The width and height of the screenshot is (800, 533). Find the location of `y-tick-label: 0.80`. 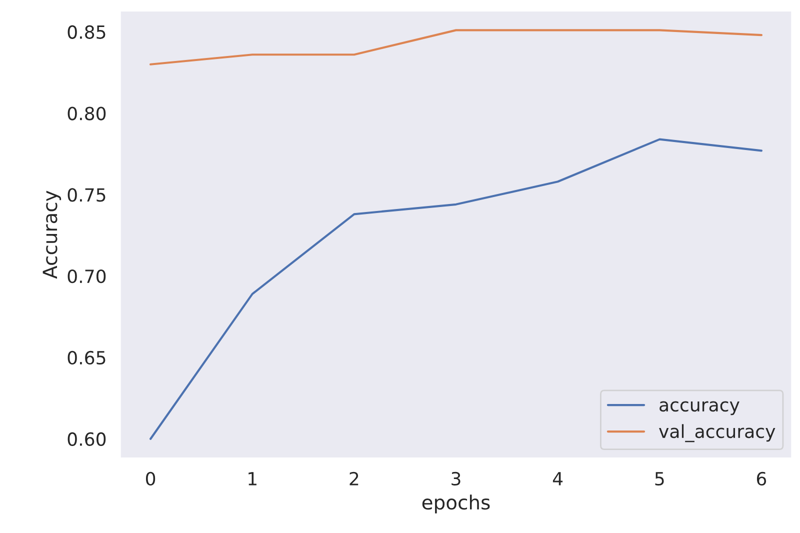

y-tick-label: 0.80 is located at coordinates (87, 113).